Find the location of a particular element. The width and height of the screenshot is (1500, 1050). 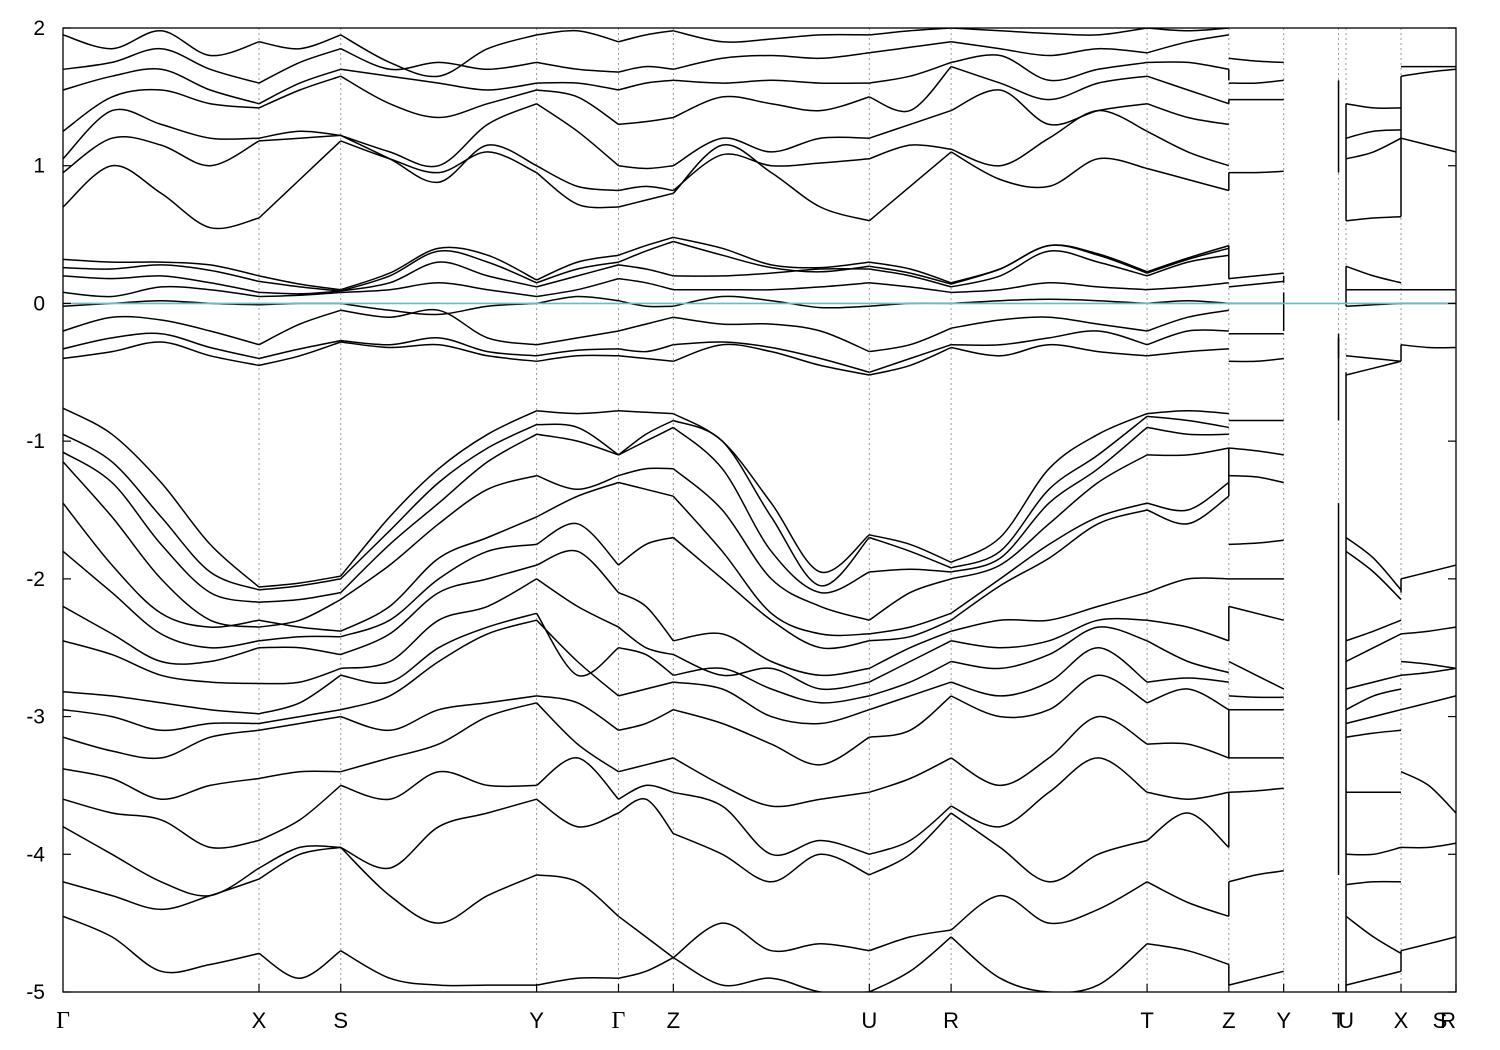

kpoint-label: X is located at coordinates (259, 1020).